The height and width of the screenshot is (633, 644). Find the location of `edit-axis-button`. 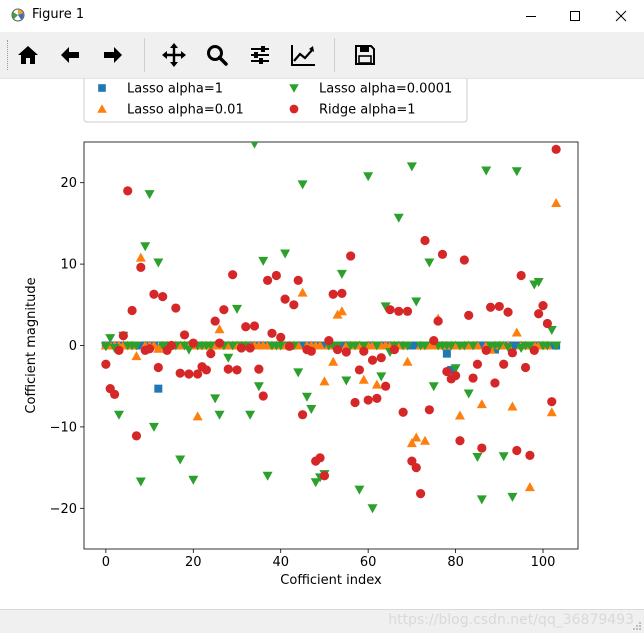

edit-axis-button is located at coordinates (303, 55).